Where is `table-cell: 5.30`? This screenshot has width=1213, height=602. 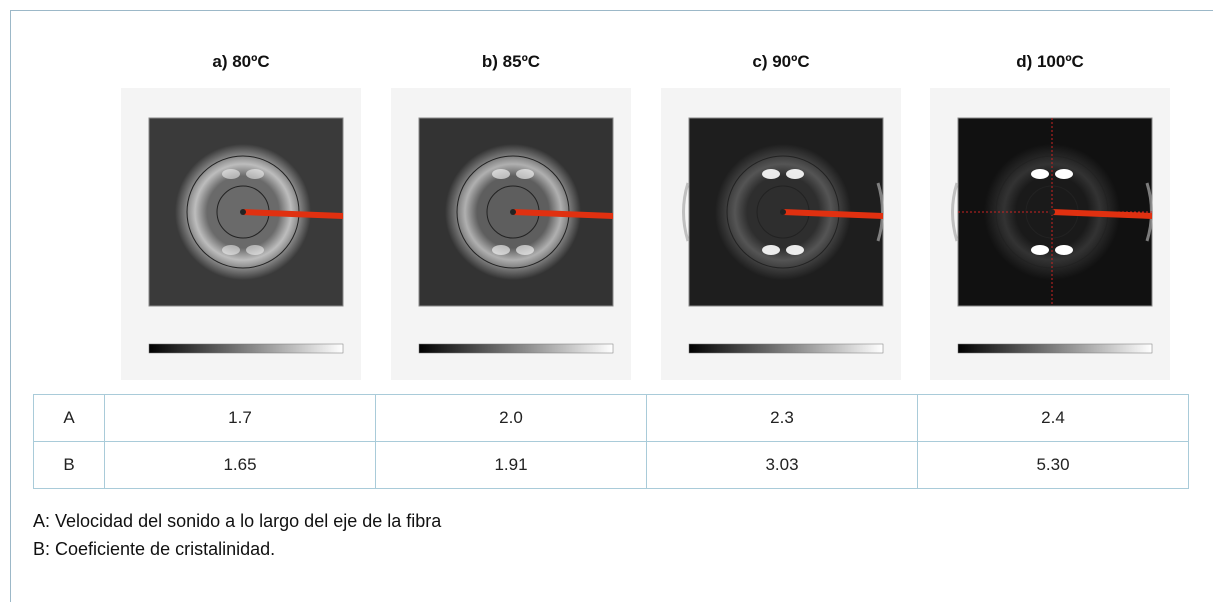 table-cell: 5.30 is located at coordinates (1053, 465).